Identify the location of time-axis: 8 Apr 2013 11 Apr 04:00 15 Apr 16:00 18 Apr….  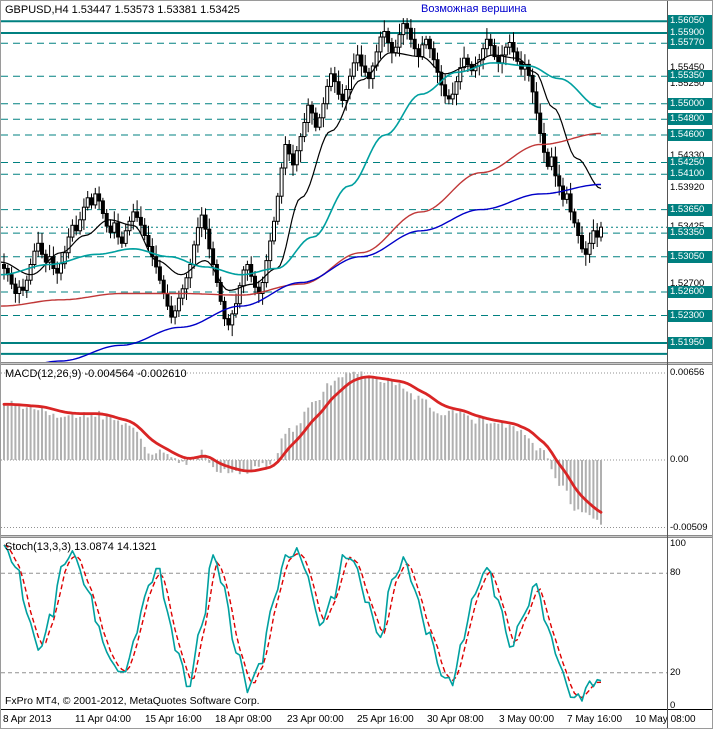
(356, 718).